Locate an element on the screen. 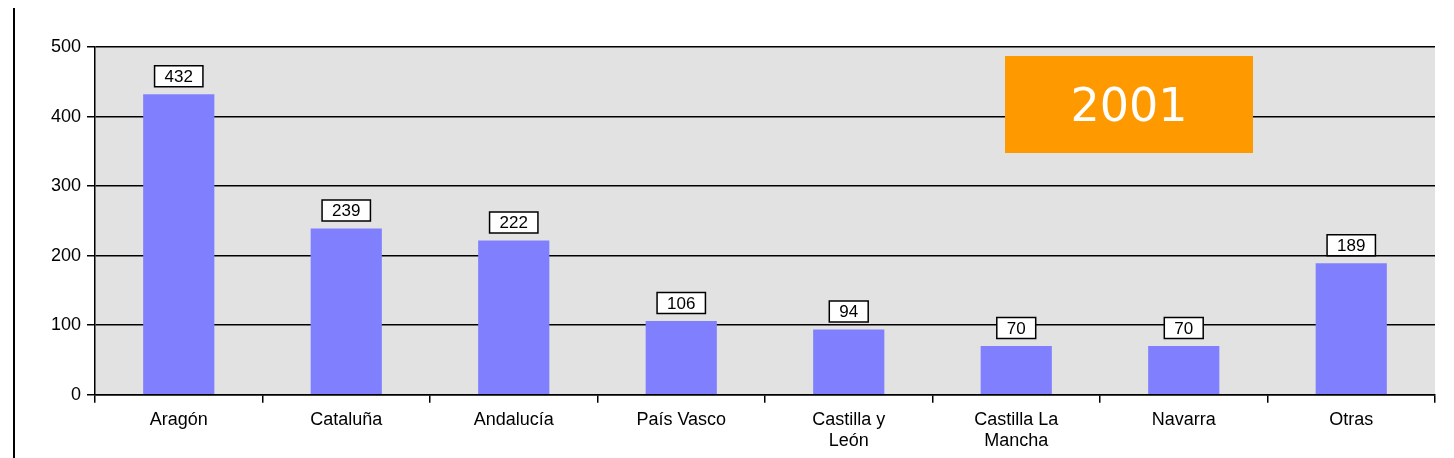 Image resolution: width=1454 pixels, height=458 pixels. data-label: 222 is located at coordinates (513, 223).